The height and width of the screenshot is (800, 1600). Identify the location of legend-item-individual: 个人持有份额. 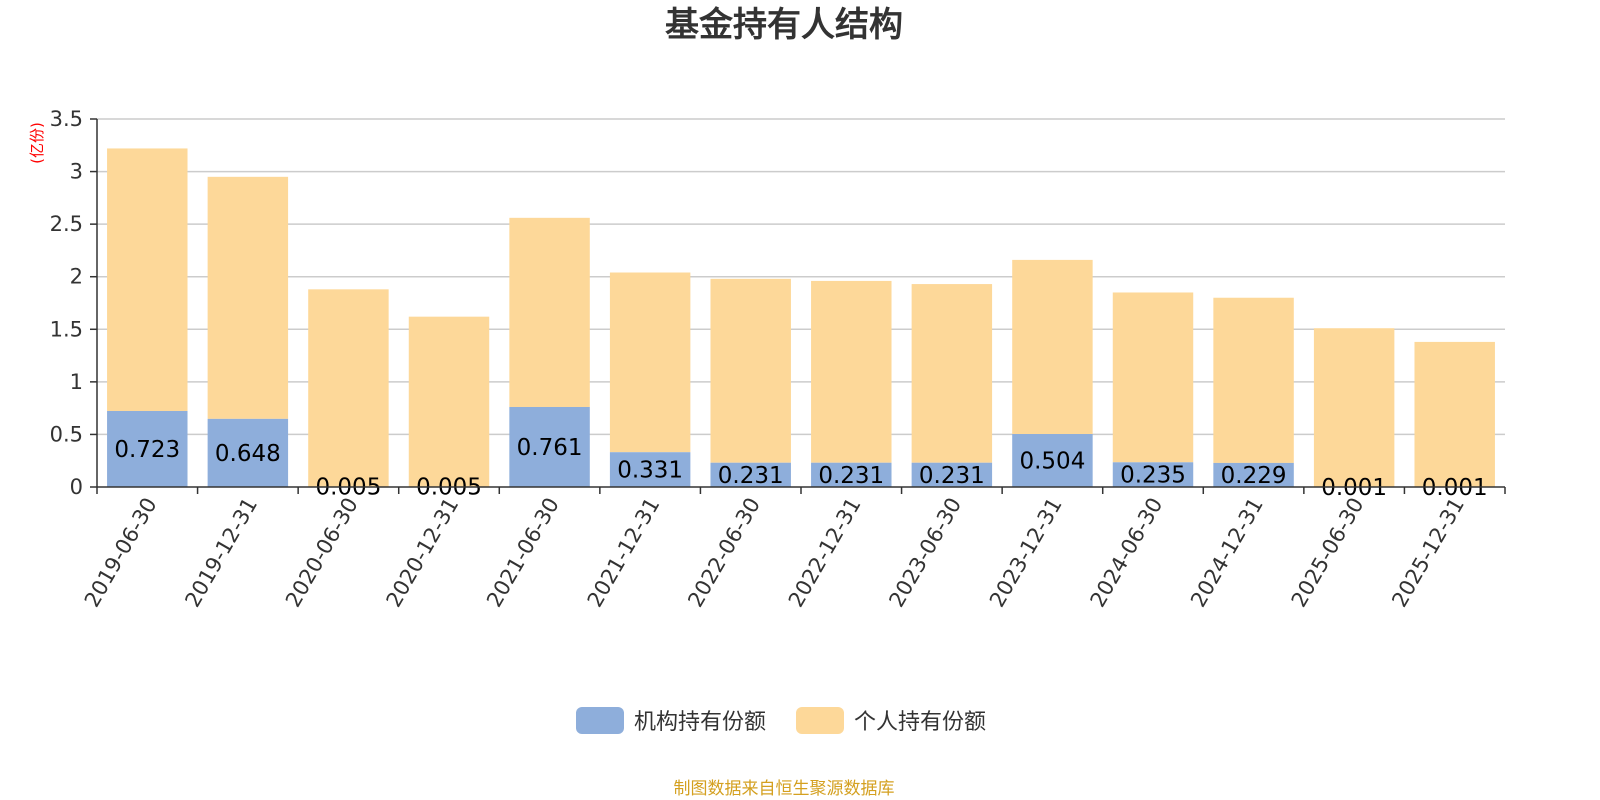
(891, 721).